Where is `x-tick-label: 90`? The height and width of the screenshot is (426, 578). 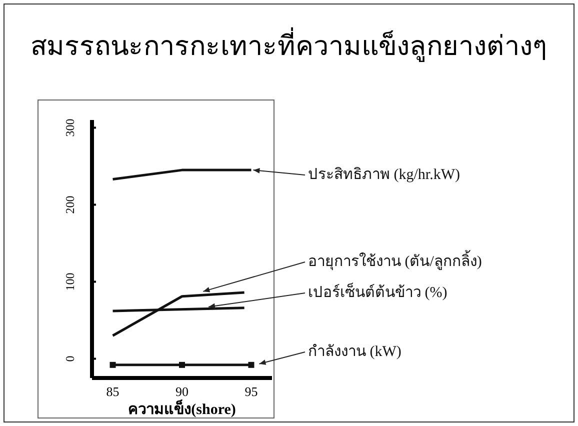
x-tick-label: 90 is located at coordinates (182, 391).